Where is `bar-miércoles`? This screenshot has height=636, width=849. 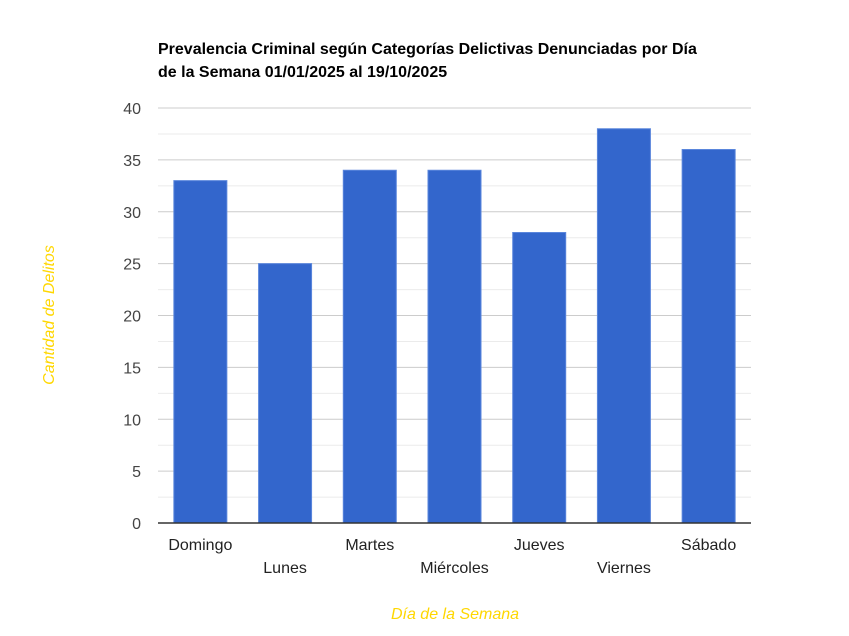
bar-miércoles is located at coordinates (454, 346).